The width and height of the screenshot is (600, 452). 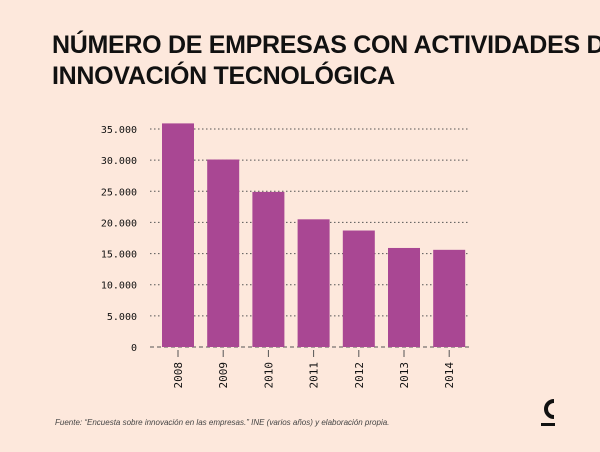 I want to click on c-logo-icon, so click(x=548, y=412).